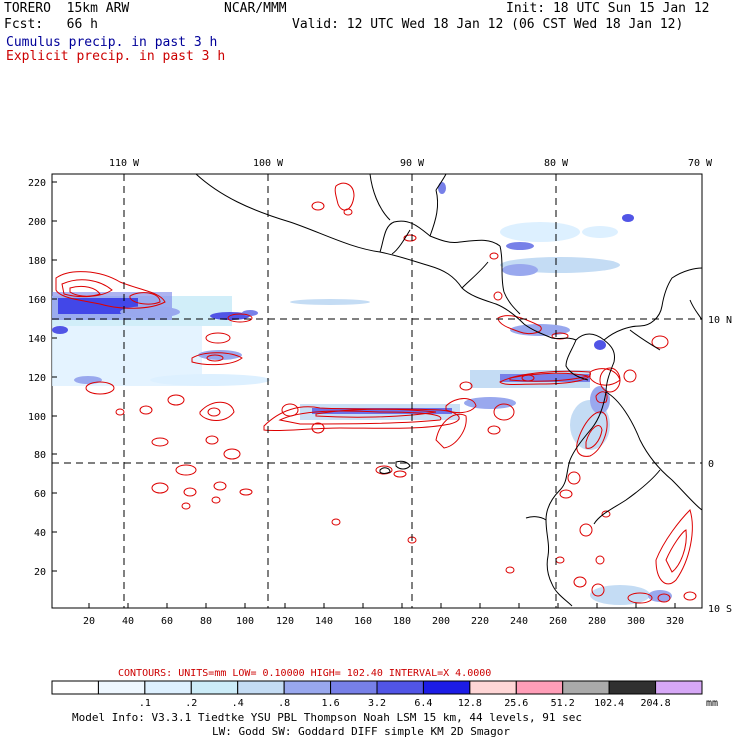 The width and height of the screenshot is (740, 740). What do you see at coordinates (112, 42) in the screenshot?
I see `cumulus-legend-label: Cumulus precip. in past 3 h` at bounding box center [112, 42].